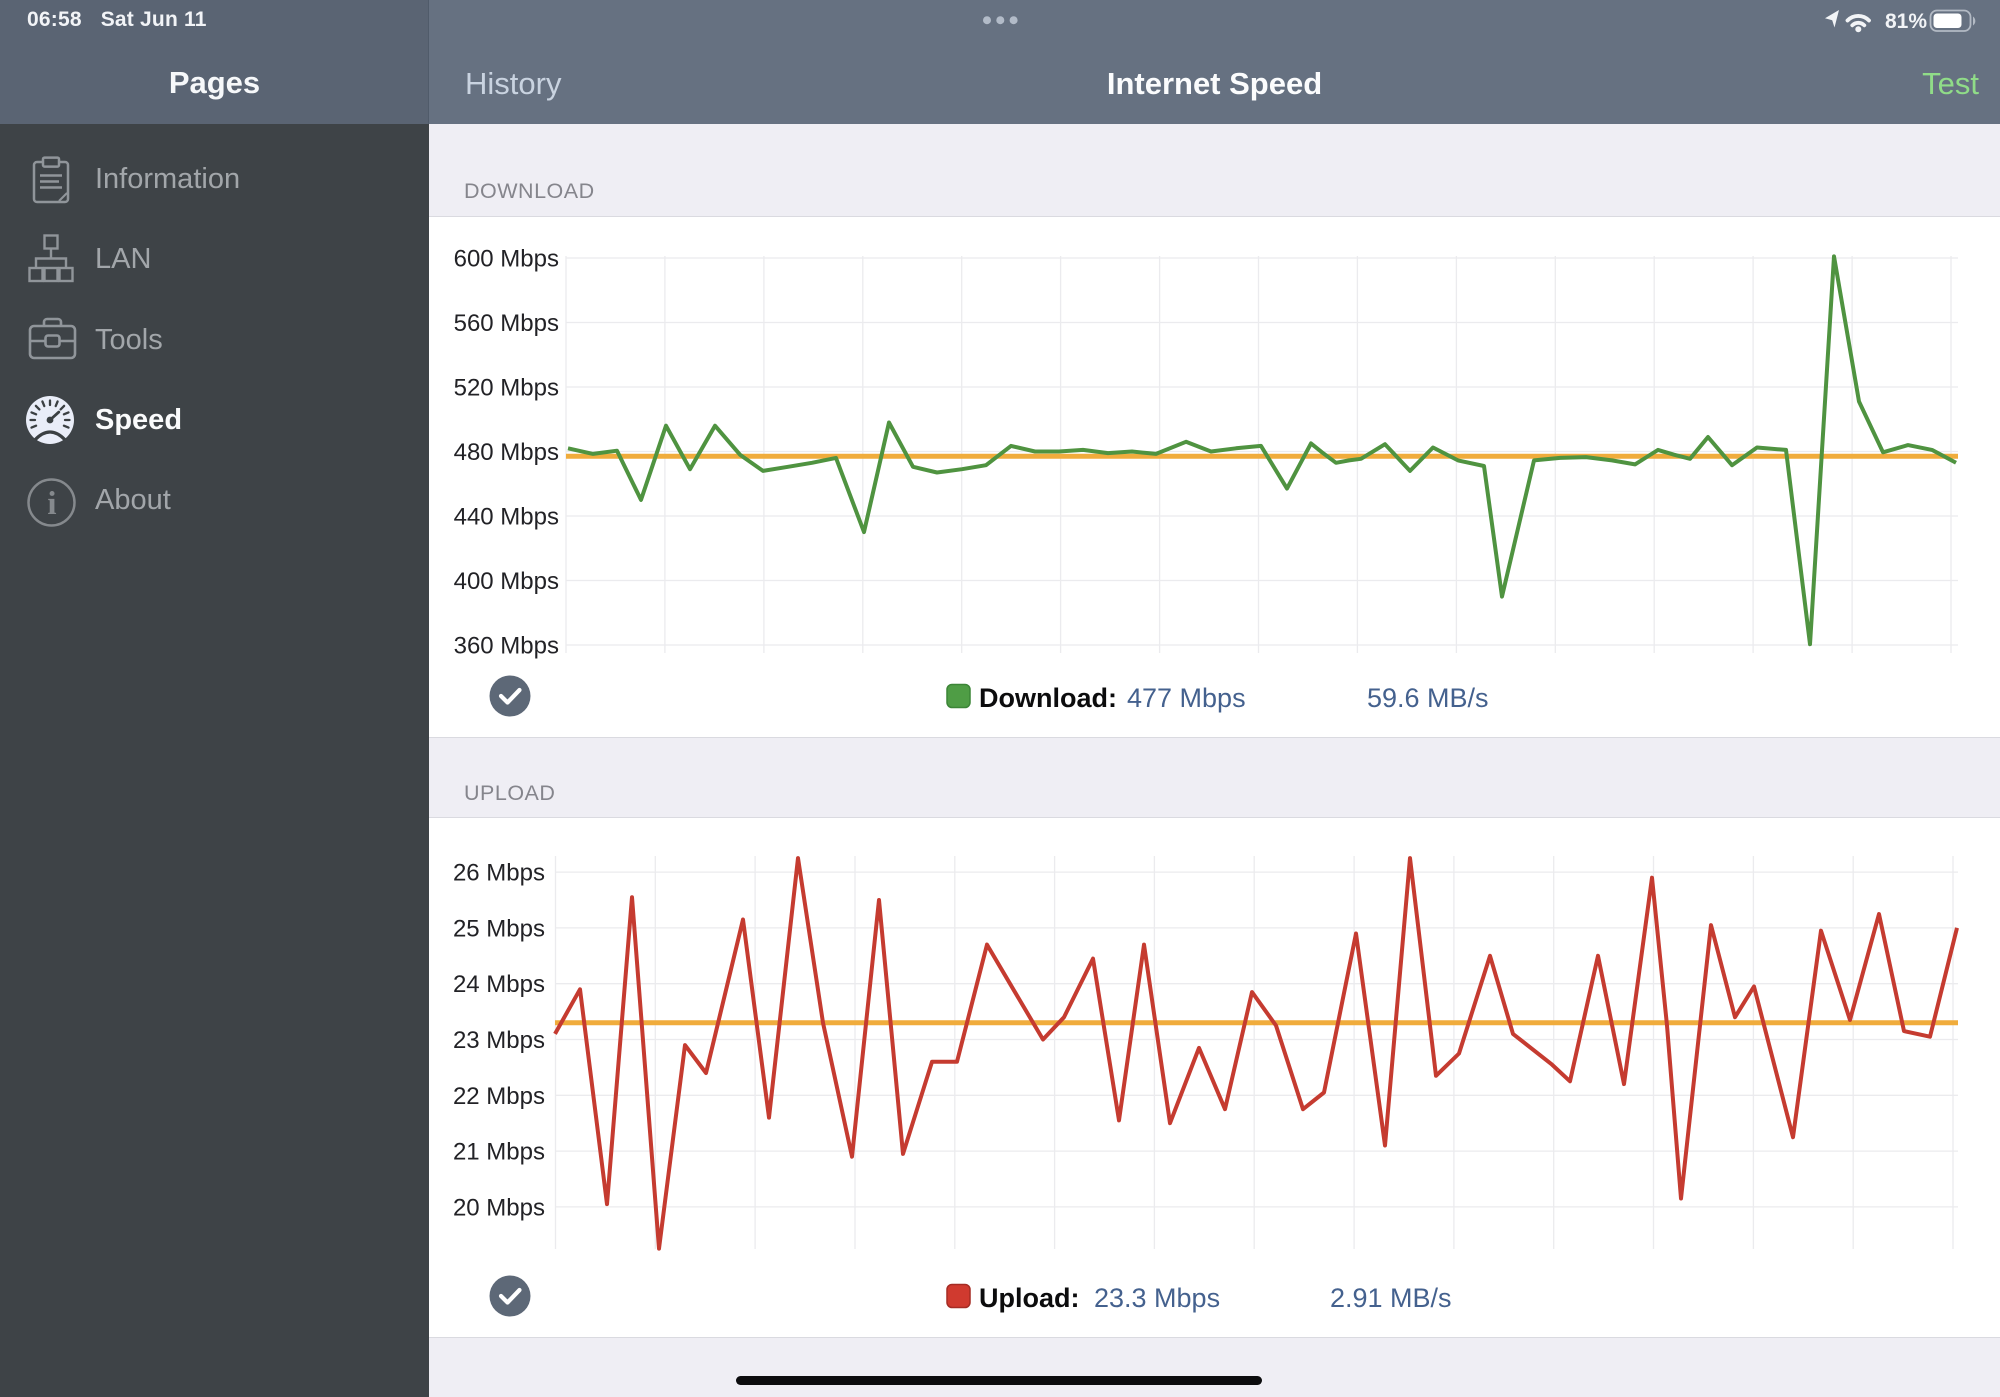 The height and width of the screenshot is (1397, 2000). What do you see at coordinates (499, 1096) in the screenshot?
I see `svg-text: 22 Mbps` at bounding box center [499, 1096].